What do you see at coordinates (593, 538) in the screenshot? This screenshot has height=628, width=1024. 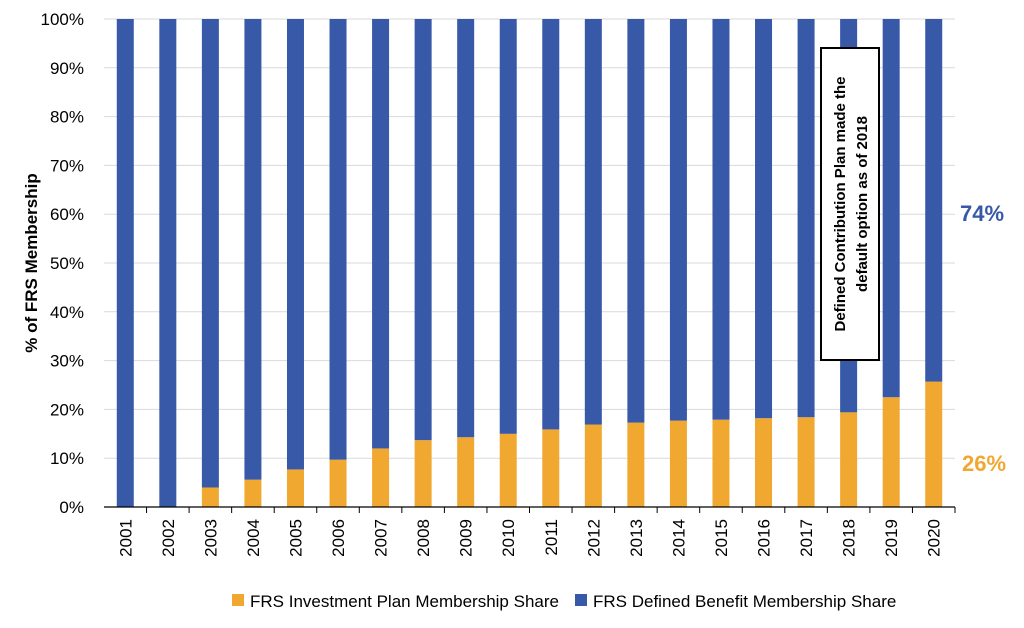 I see `x-tick-label: 2012` at bounding box center [593, 538].